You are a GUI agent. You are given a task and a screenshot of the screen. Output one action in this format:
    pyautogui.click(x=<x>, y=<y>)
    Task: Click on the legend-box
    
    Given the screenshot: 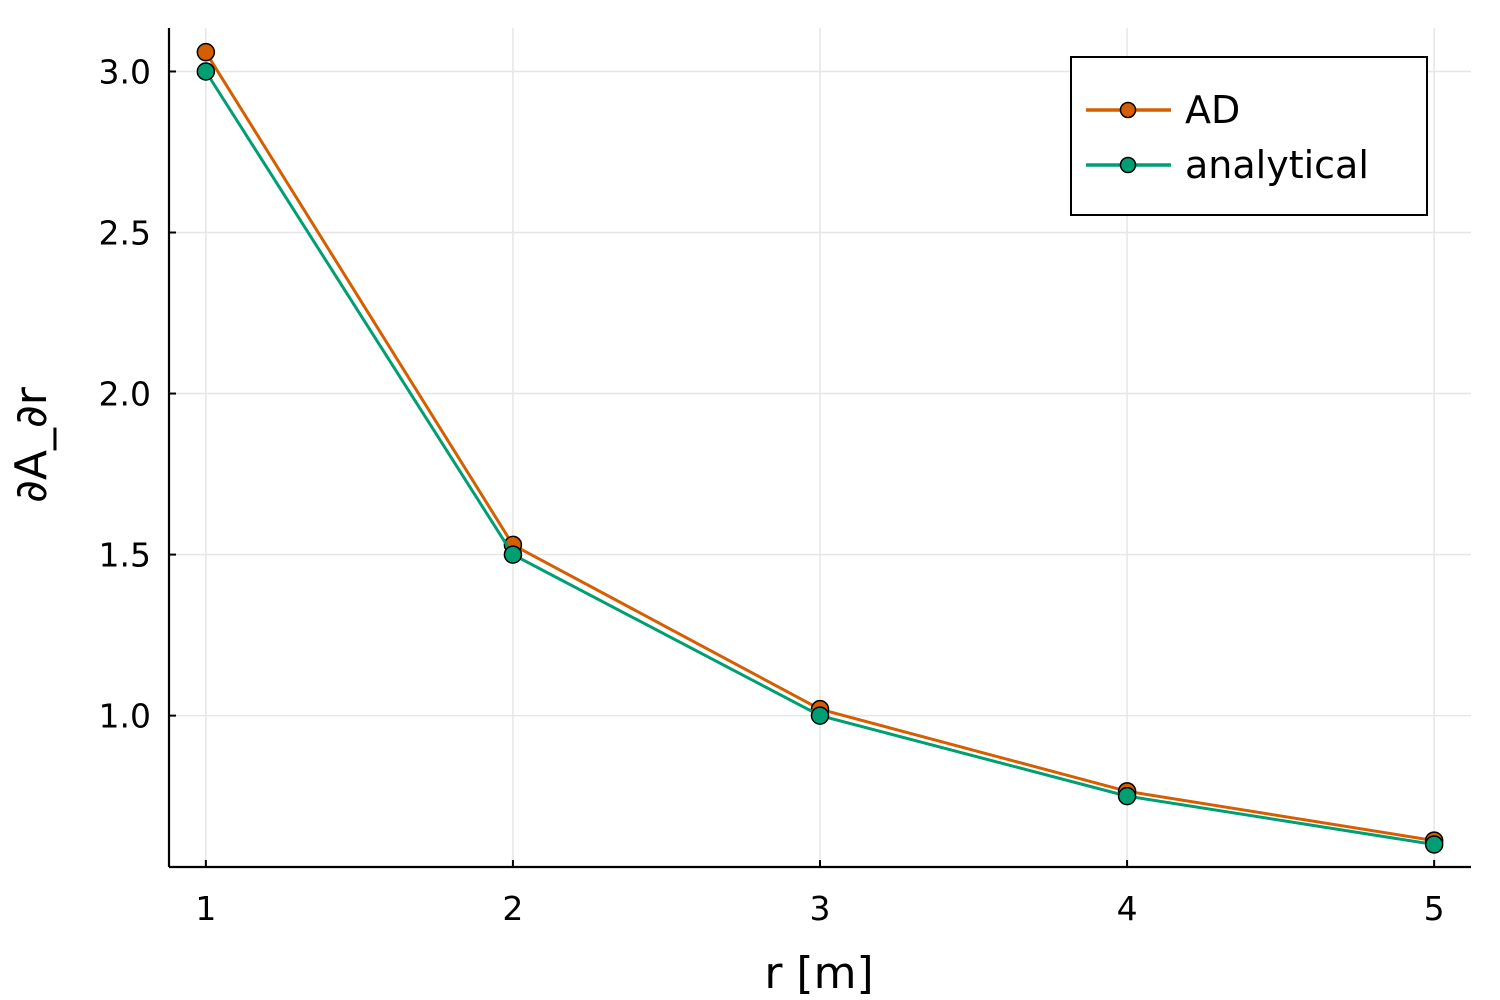 What is the action you would take?
    pyautogui.click(x=1249, y=136)
    